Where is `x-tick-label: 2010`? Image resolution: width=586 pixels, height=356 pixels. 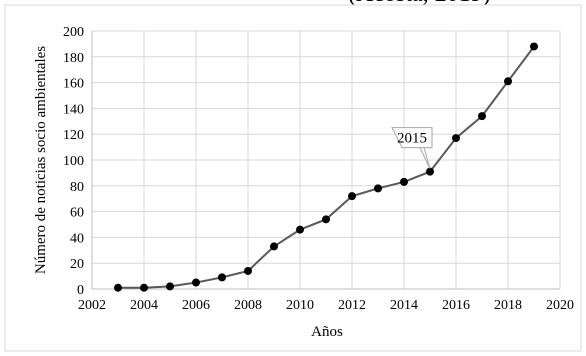
x-tick-label: 2010 is located at coordinates (300, 305).